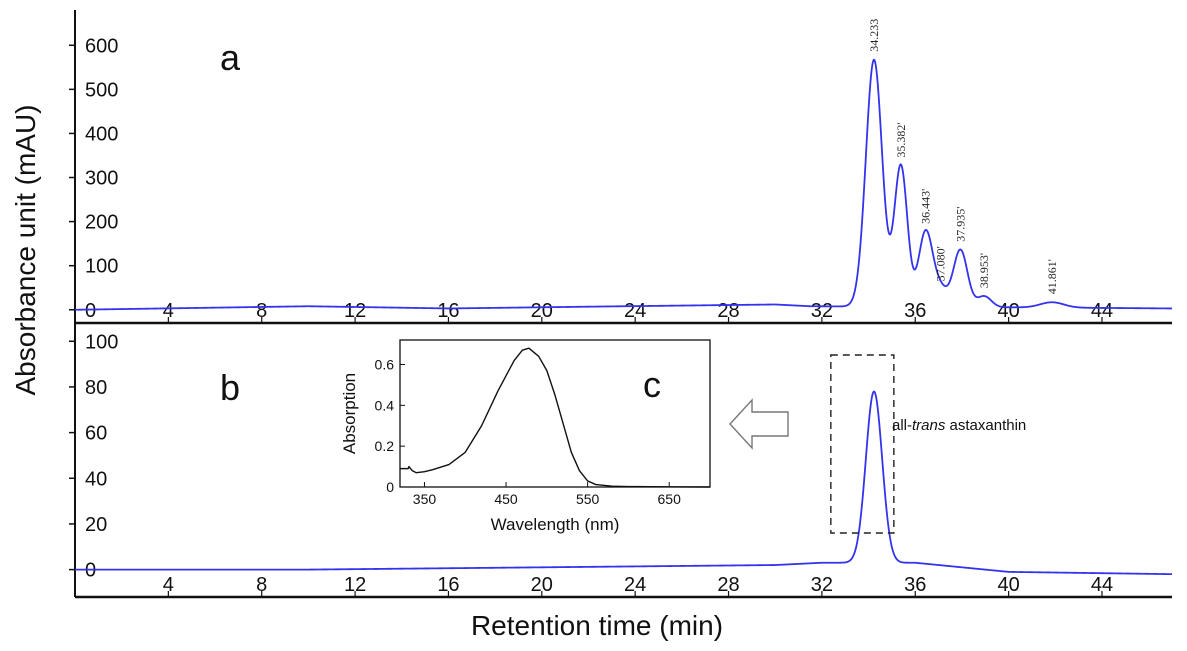 The height and width of the screenshot is (651, 1187). Describe the element at coordinates (385, 365) in the screenshot. I see `inset-y-tick-label: 0.6` at that location.